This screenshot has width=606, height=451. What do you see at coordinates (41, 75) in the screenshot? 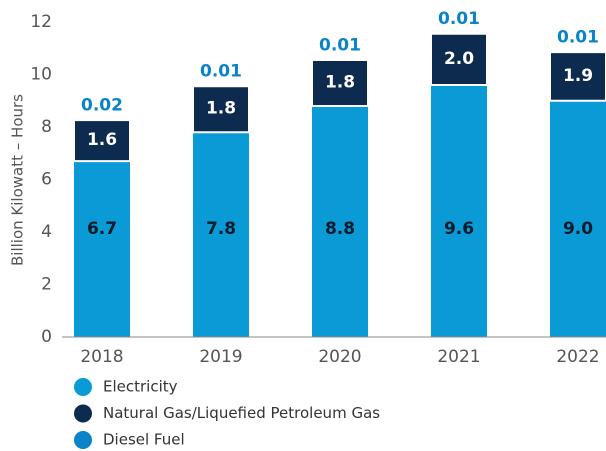
I see `y-tick-label: 10` at bounding box center [41, 75].